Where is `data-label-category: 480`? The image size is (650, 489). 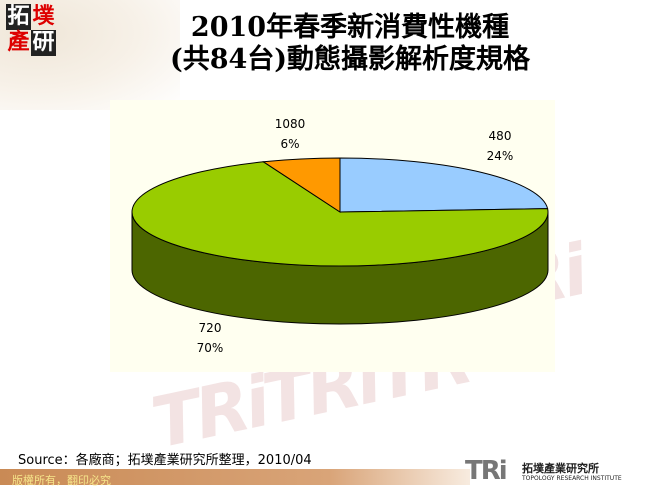
data-label-category: 480 is located at coordinates (500, 136).